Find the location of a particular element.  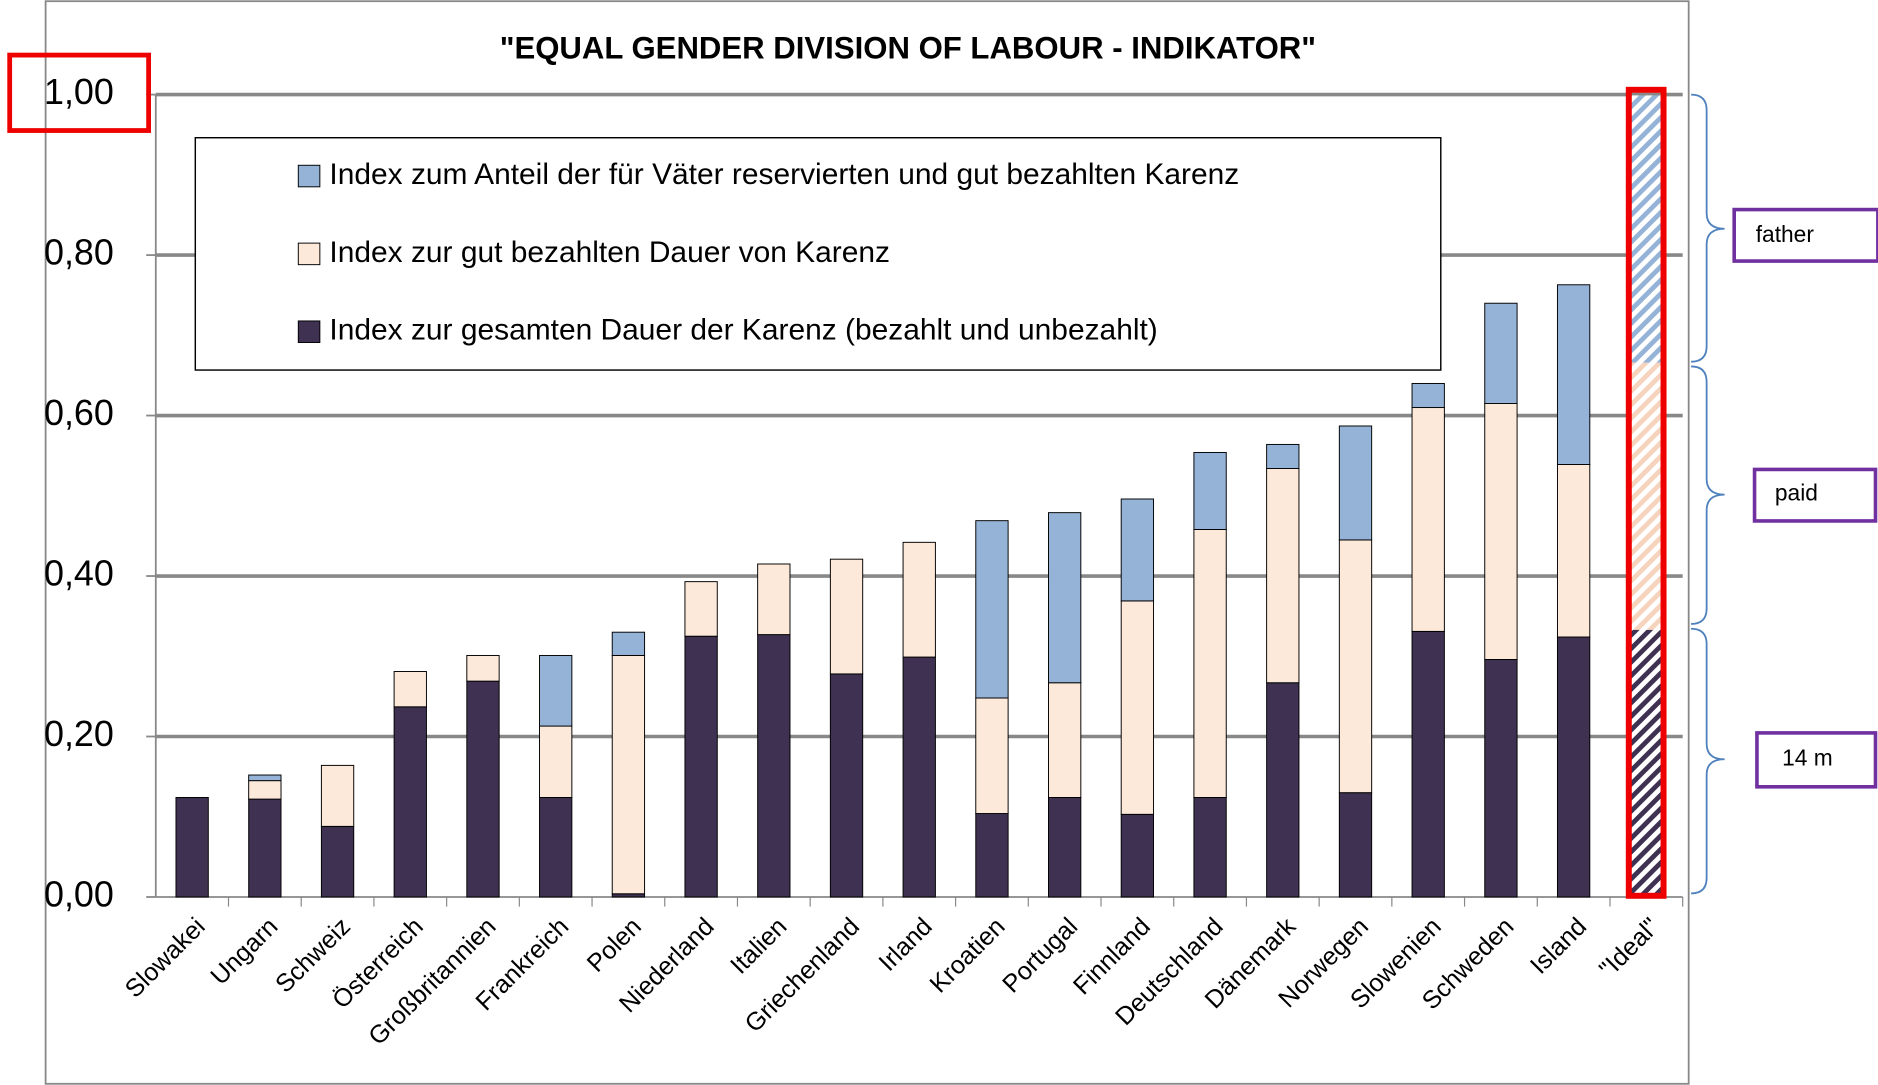

y-tick-label: 1,00 is located at coordinates (79, 91).